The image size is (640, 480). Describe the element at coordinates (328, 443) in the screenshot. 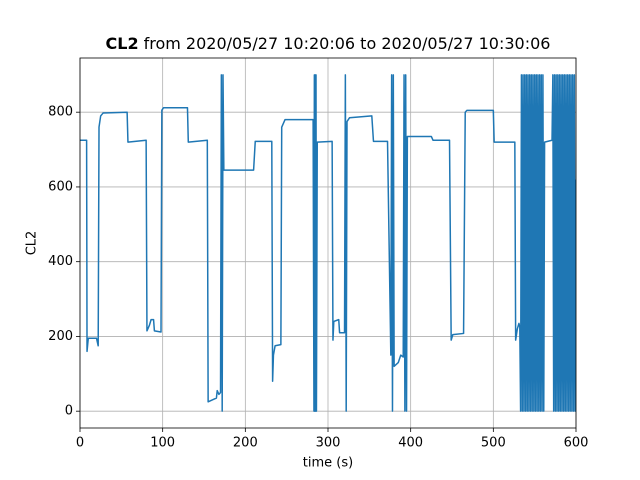

I see `x-tick-label: 300` at that location.